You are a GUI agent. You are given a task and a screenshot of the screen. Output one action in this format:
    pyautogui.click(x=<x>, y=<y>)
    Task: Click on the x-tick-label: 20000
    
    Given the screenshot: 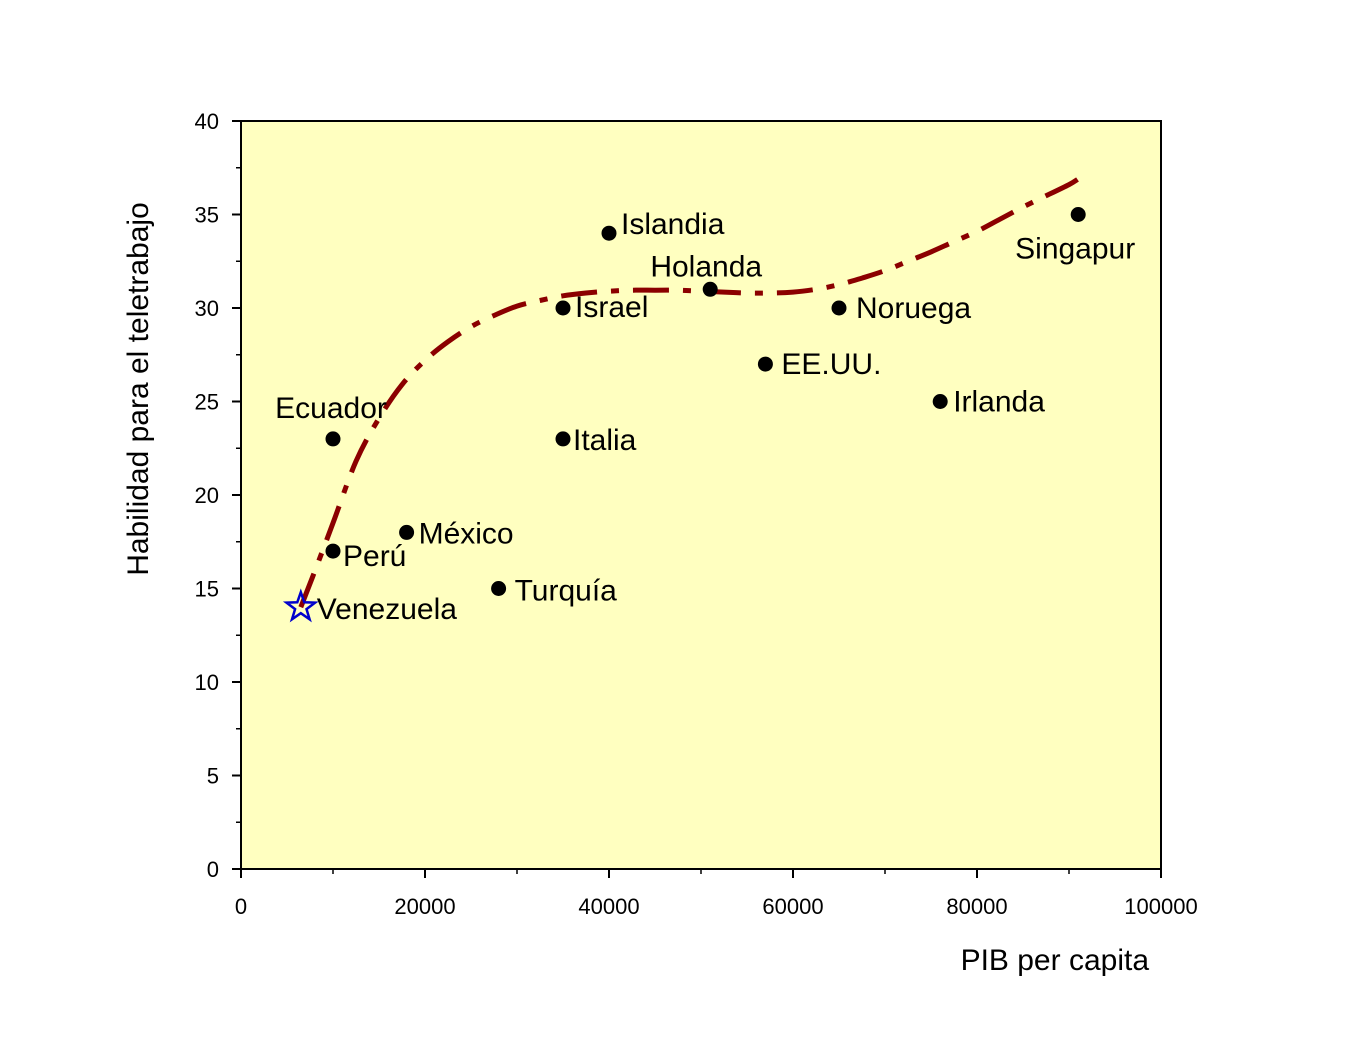 What is the action you would take?
    pyautogui.click(x=424, y=906)
    